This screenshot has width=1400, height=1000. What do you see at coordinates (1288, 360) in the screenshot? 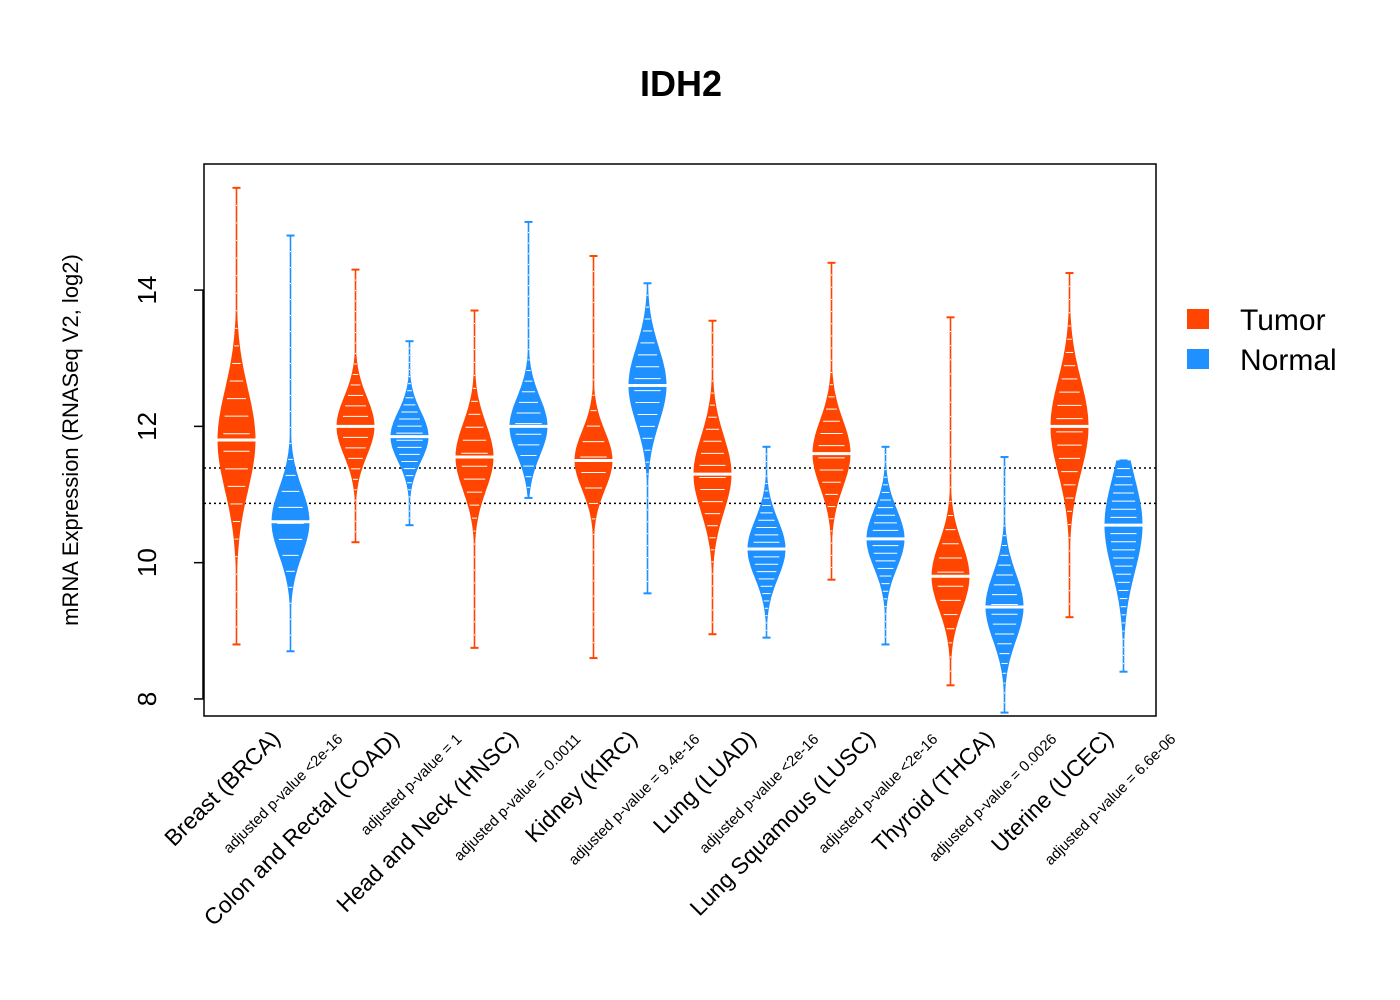
I see `legend-label: Normal` at bounding box center [1288, 360].